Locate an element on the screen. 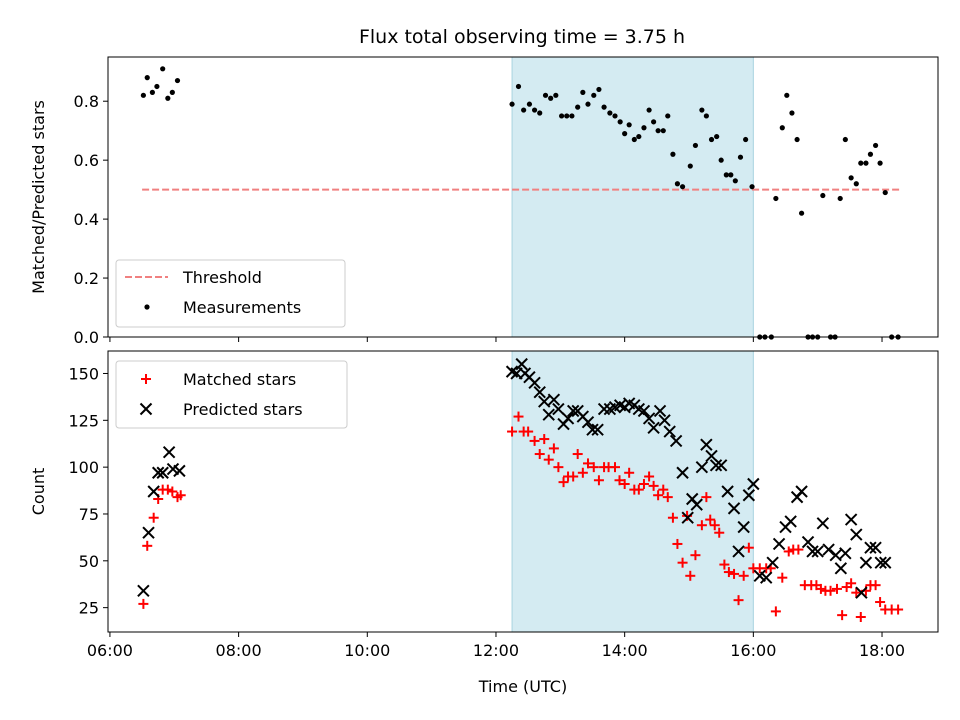 This screenshot has width=960, height=720. y-tick-label: 125 is located at coordinates (83, 420).